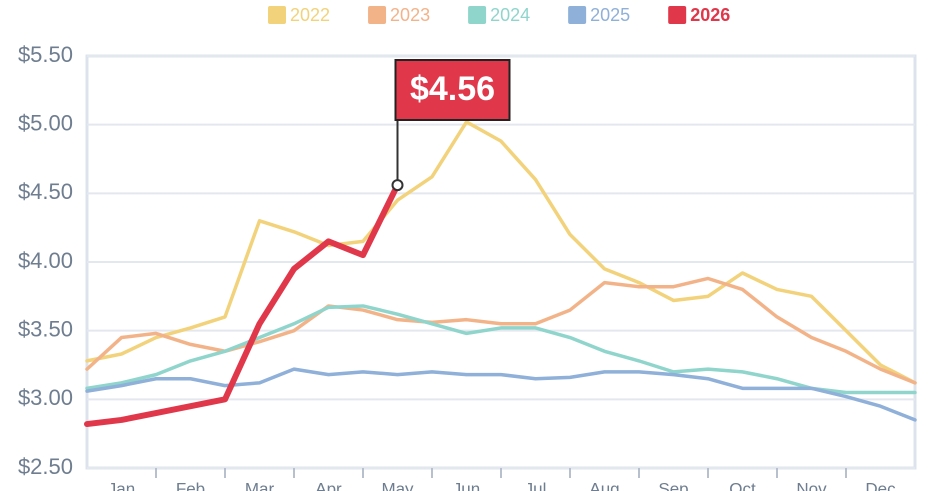  Describe the element at coordinates (466, 485) in the screenshot. I see `x-tick-label: Jun` at that location.